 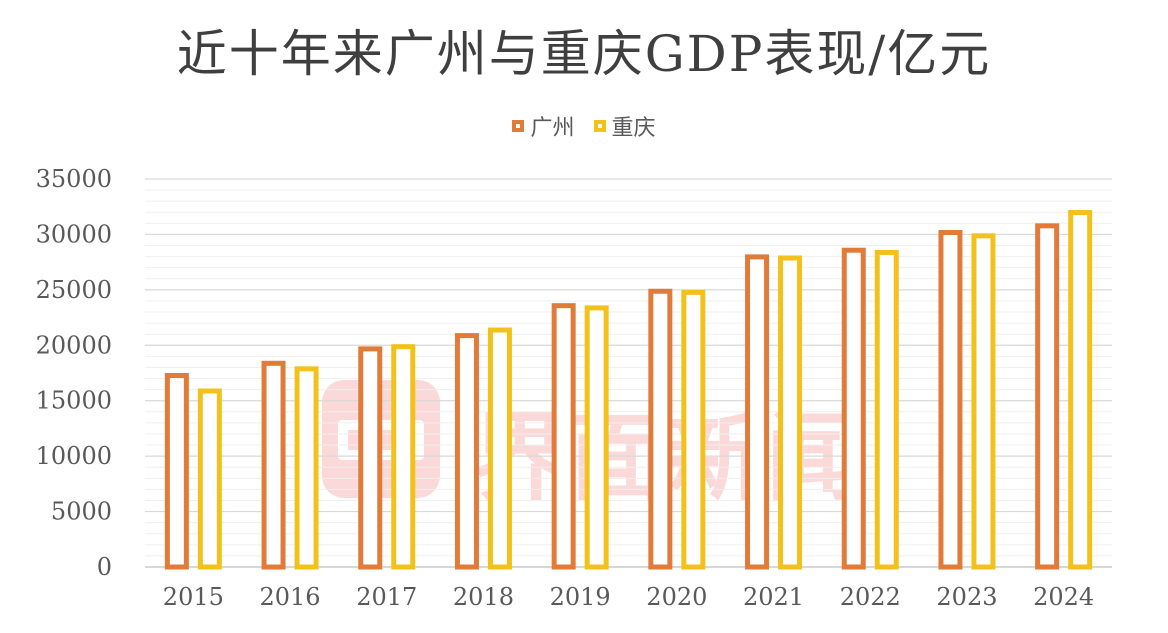 What do you see at coordinates (757, 412) in the screenshot?
I see `bar-guangzhou-2021` at bounding box center [757, 412].